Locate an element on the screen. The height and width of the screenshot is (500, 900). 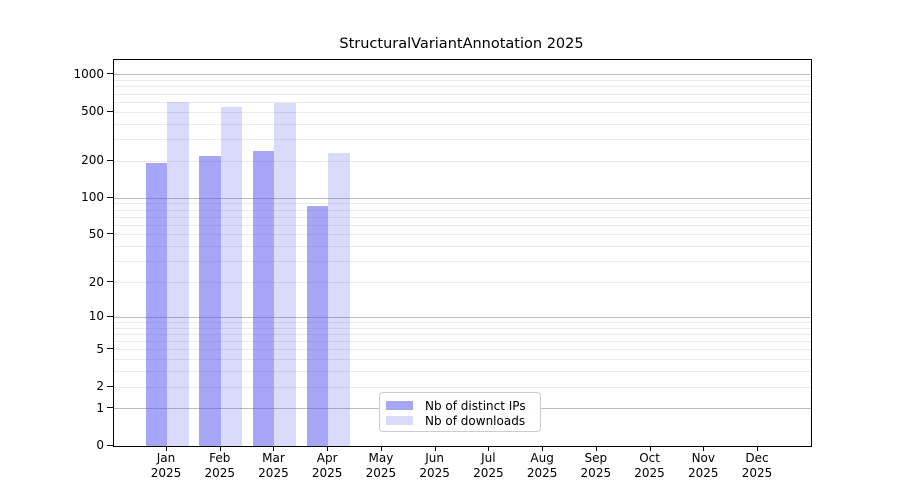
y-tick-label: 100 is located at coordinates (92, 197).